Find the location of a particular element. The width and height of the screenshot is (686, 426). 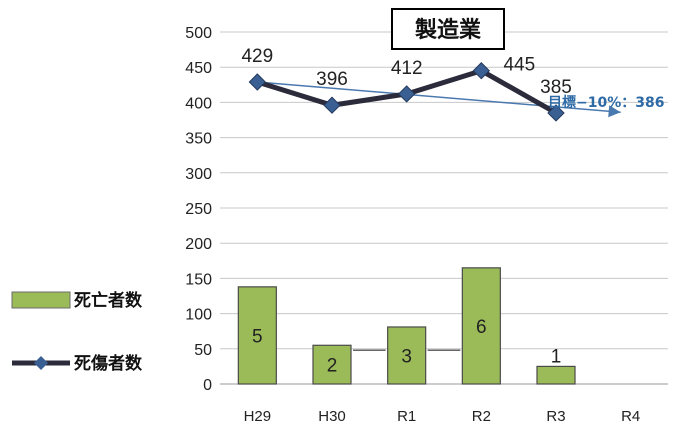

chart-title: 製造業 is located at coordinates (448, 30).